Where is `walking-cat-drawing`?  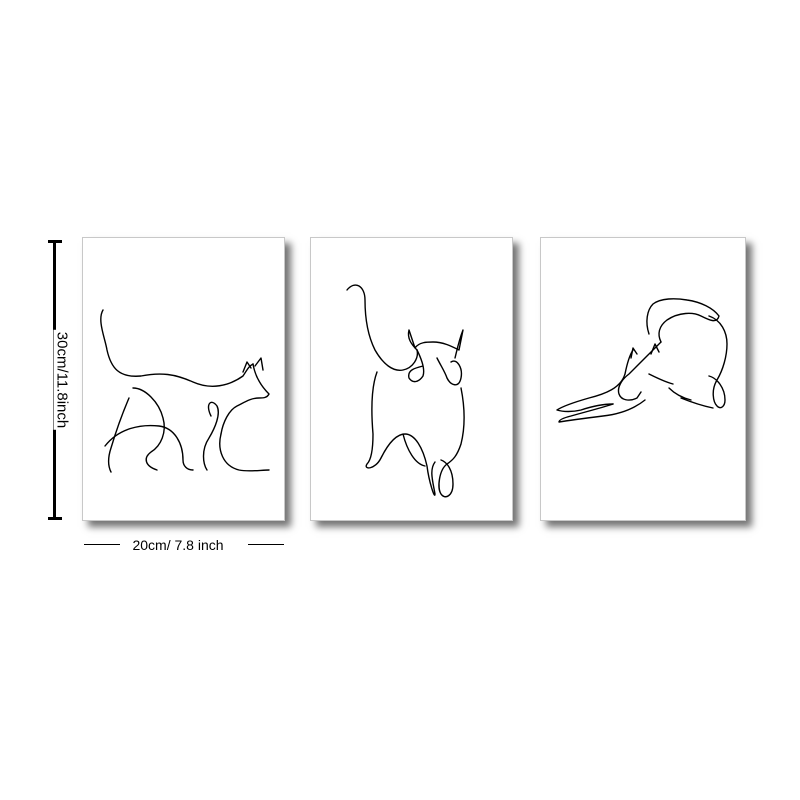 walking-cat-drawing is located at coordinates (185, 391).